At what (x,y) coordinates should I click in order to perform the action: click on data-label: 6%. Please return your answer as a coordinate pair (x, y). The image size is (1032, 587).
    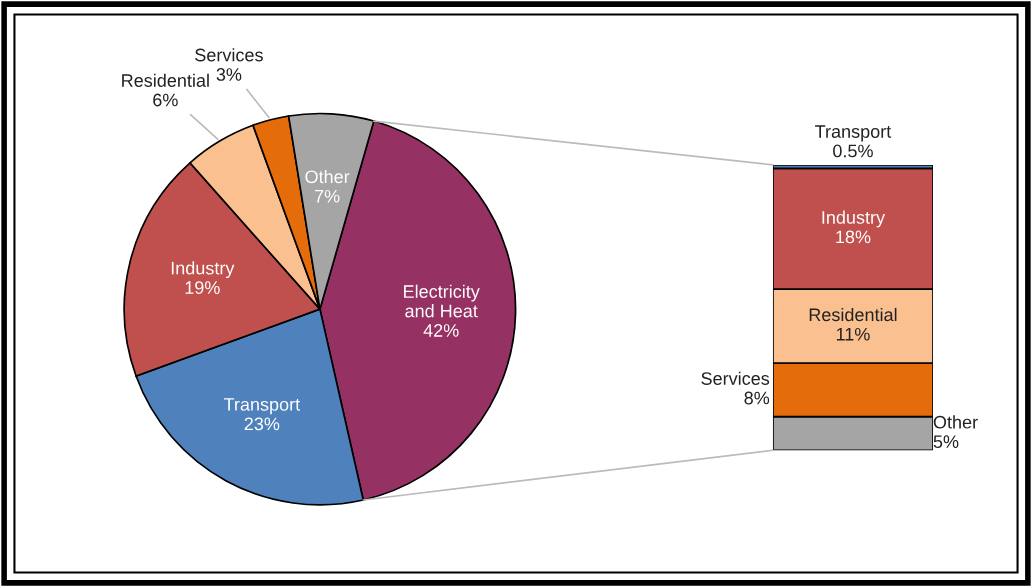
    Looking at the image, I should click on (165, 100).